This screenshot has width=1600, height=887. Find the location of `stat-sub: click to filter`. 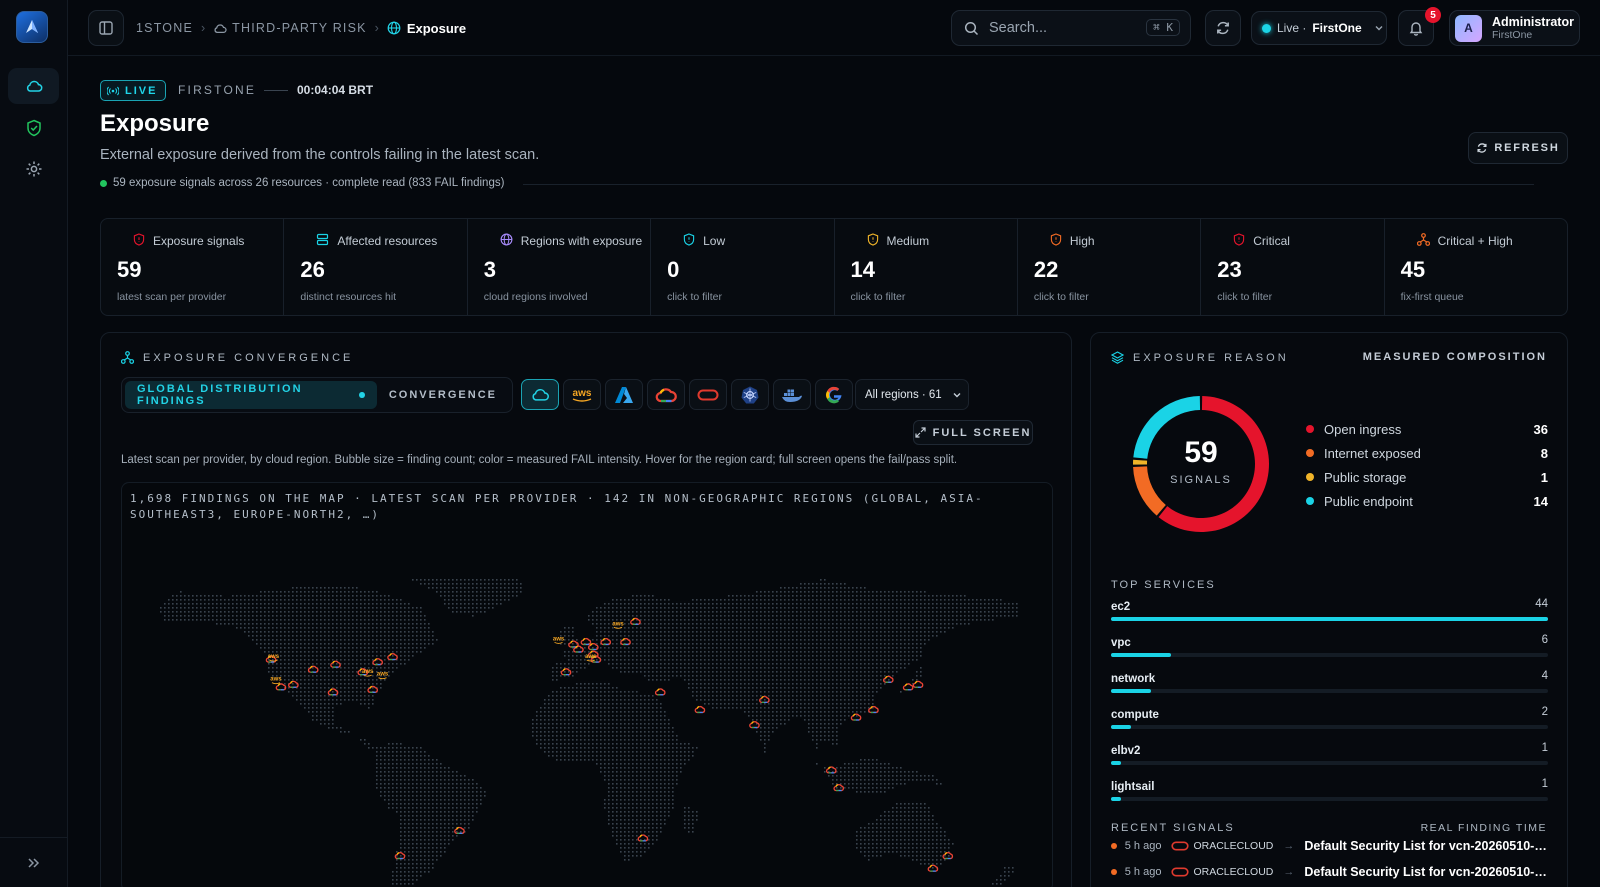

stat-sub: click to filter is located at coordinates (1245, 297).